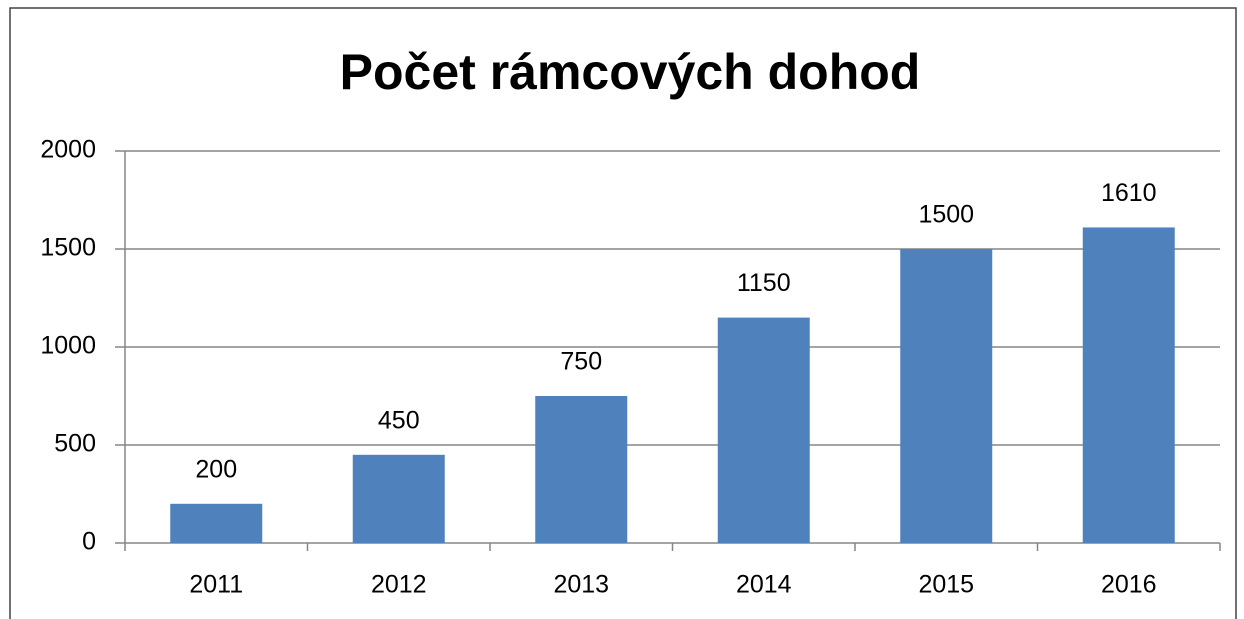 This screenshot has width=1244, height=619. I want to click on chart-title: Počet rámcových dohod, so click(630, 72).